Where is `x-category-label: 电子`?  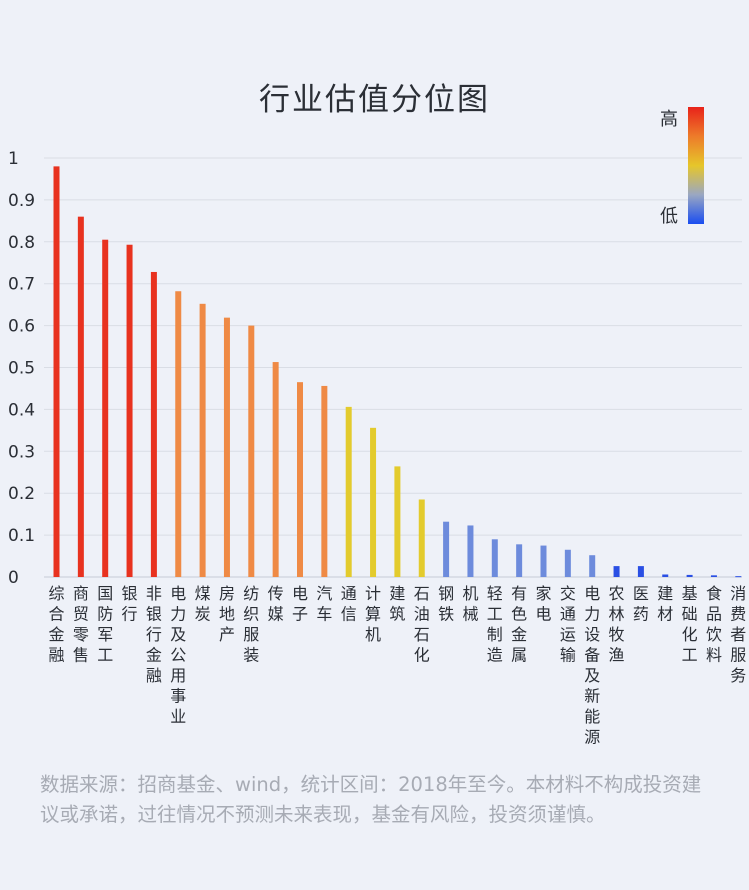 x-category-label: 电子 is located at coordinates (300, 604).